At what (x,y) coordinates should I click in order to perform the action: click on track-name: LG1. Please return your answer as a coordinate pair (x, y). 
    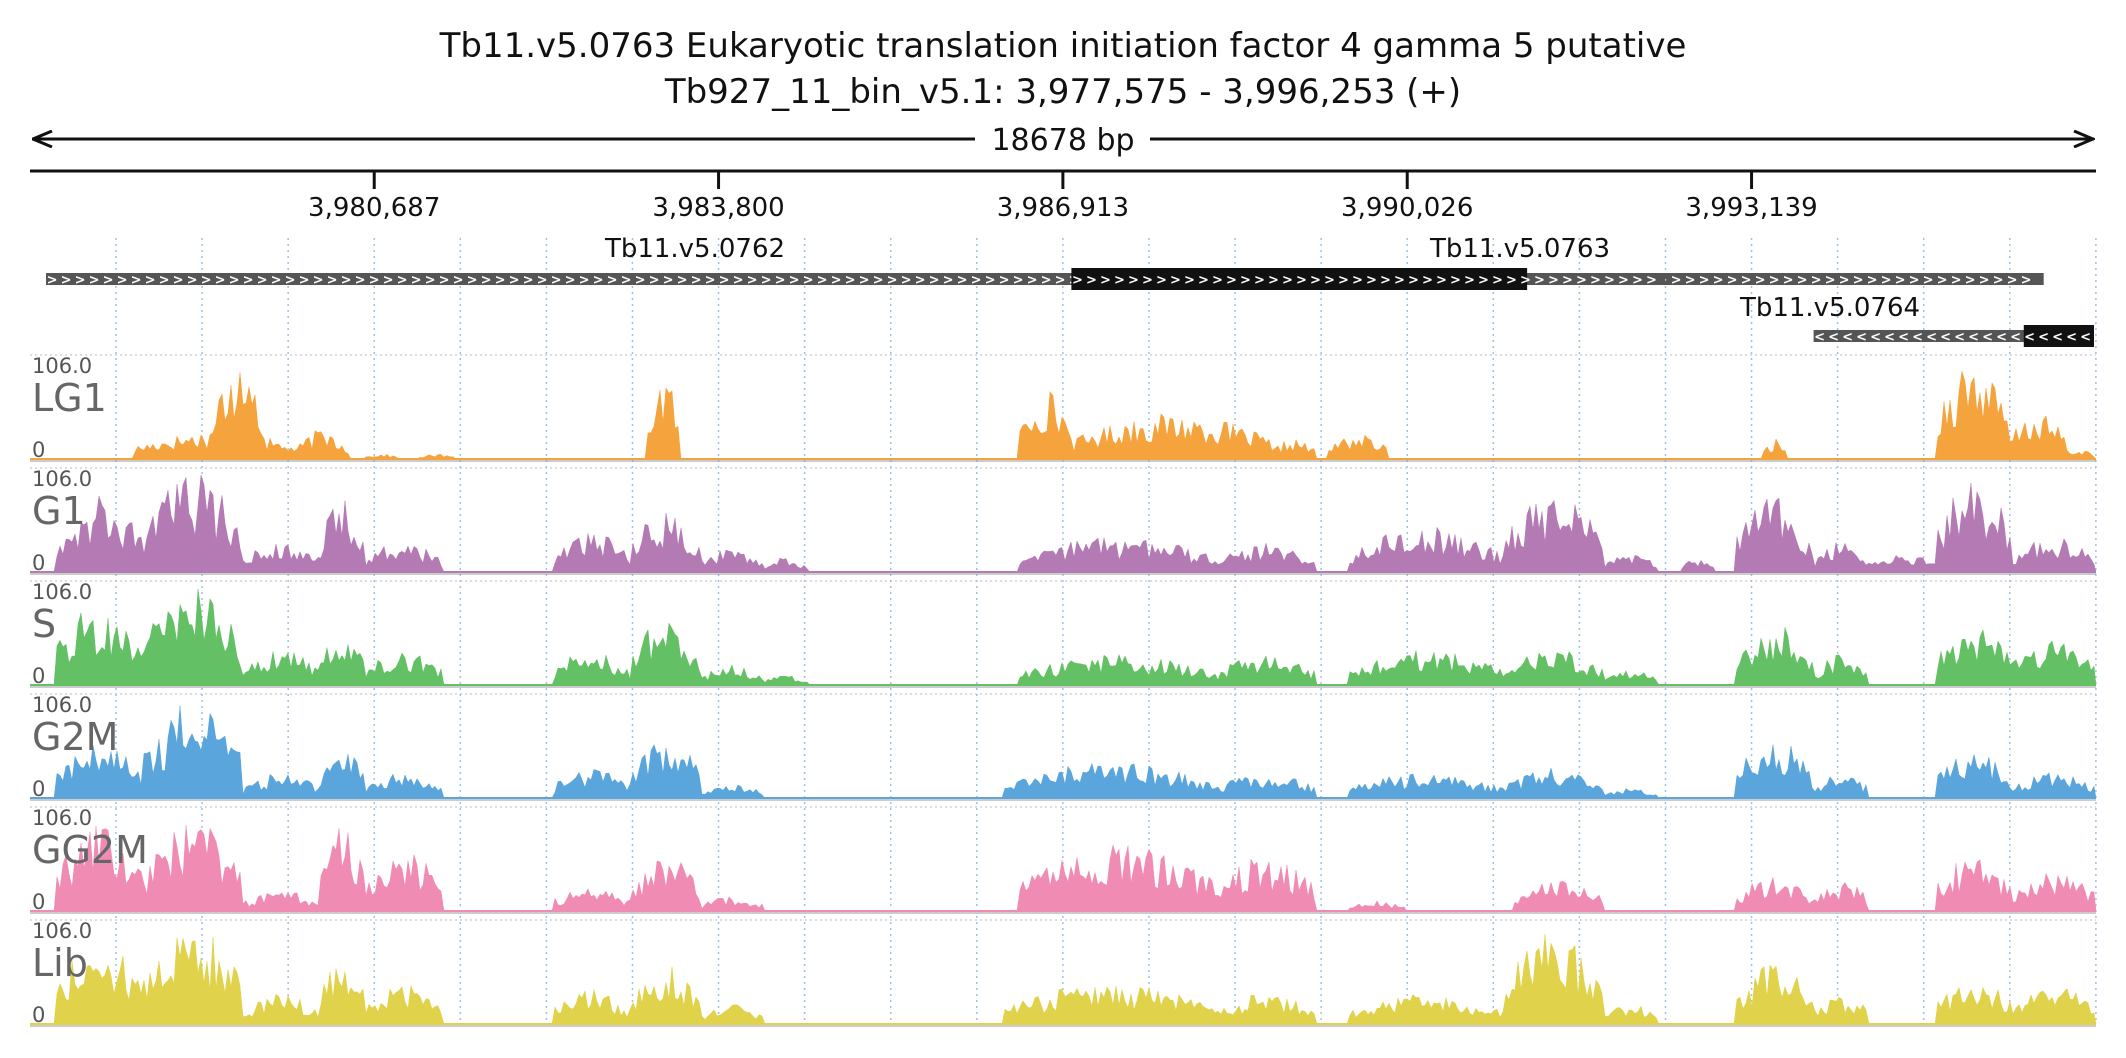
    Looking at the image, I should click on (69, 398).